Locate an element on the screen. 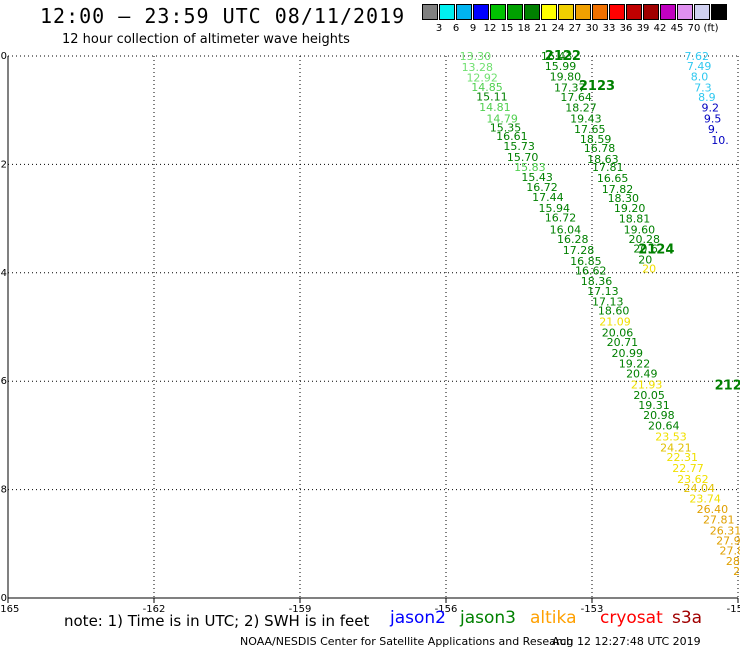 Image resolution: width=740 pixels, height=650 pixels. wave-height-point: 16.04 is located at coordinates (566, 229).